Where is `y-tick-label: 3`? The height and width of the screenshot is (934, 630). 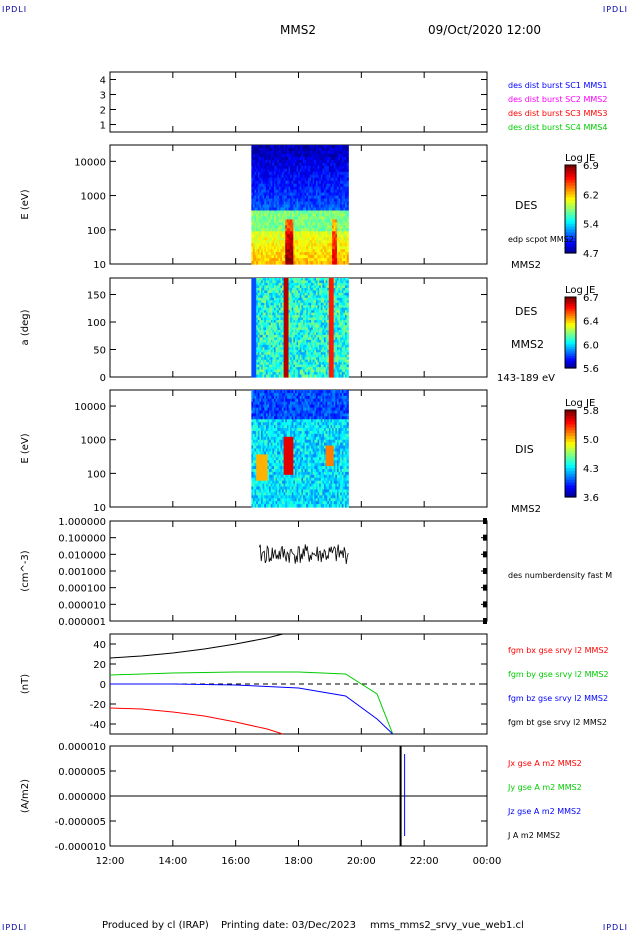 y-tick-label: 3 is located at coordinates (103, 96).